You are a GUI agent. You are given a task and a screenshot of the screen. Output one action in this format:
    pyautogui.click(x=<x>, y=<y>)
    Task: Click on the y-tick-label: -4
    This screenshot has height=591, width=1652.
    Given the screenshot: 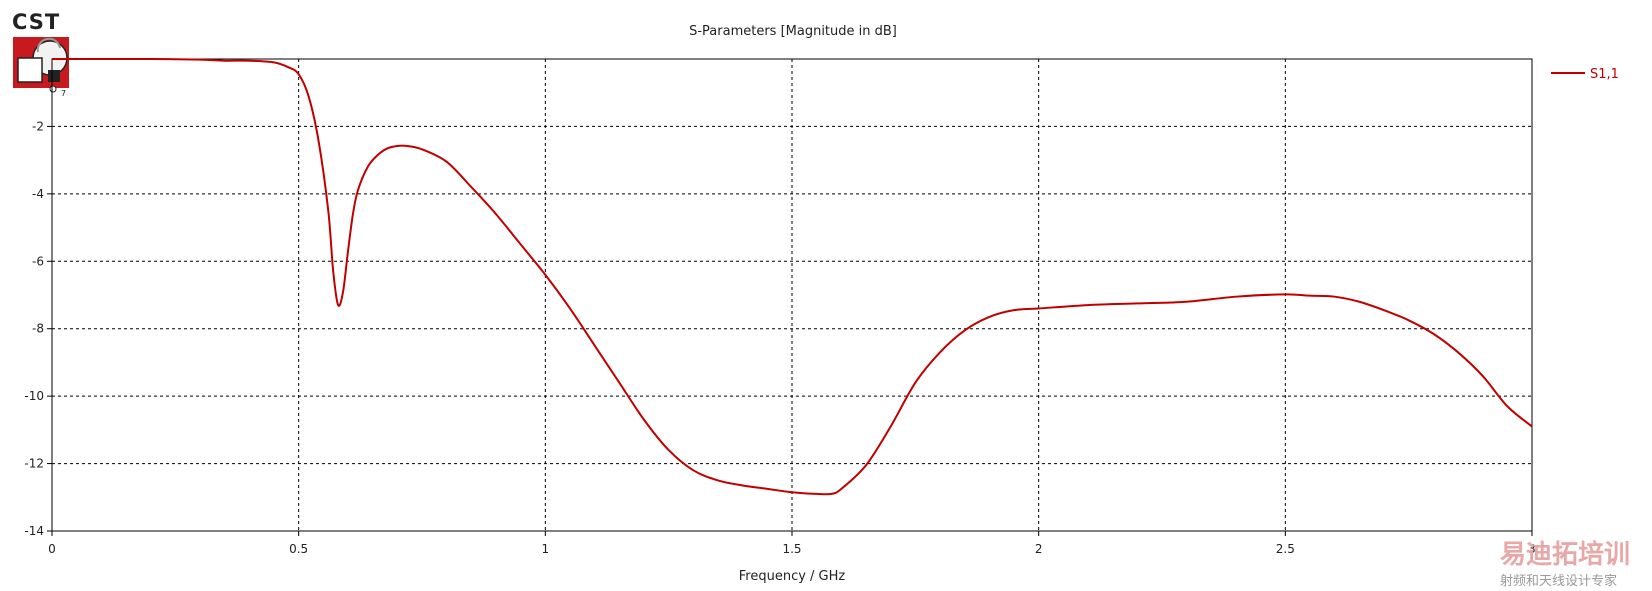 What is the action you would take?
    pyautogui.click(x=38, y=194)
    